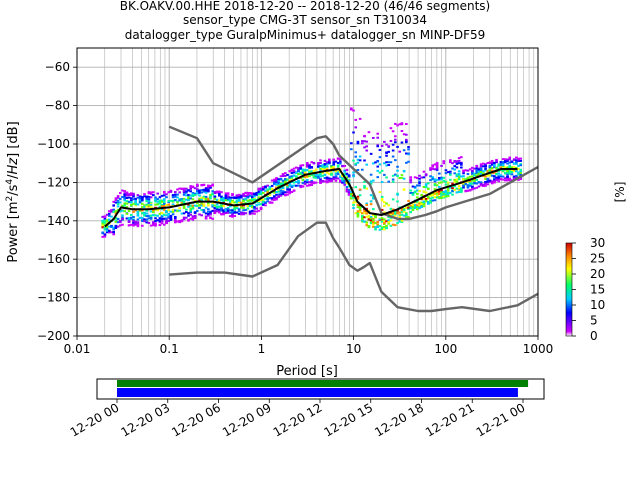 This screenshot has height=480, width=640. Describe the element at coordinates (53, 144) in the screenshot. I see `y-tick-label: −100` at that location.